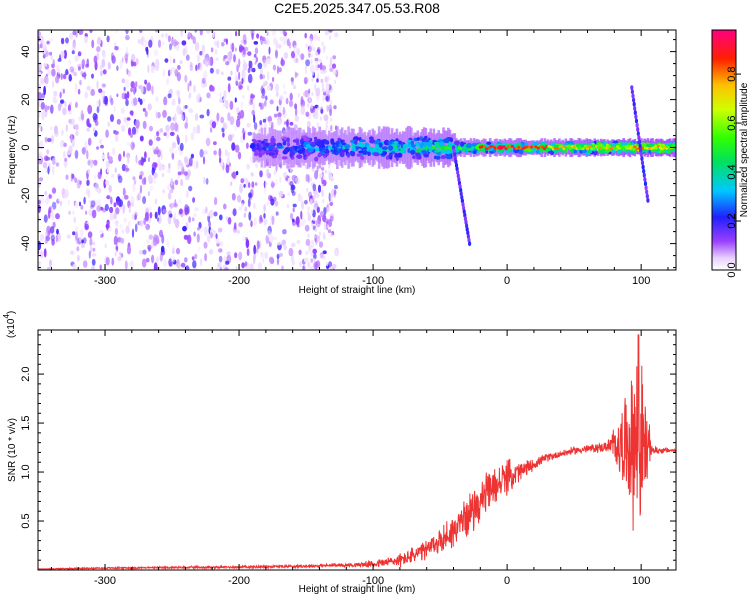  What do you see at coordinates (641, 581) in the screenshot?
I see `x-tick-label: 100` at bounding box center [641, 581].